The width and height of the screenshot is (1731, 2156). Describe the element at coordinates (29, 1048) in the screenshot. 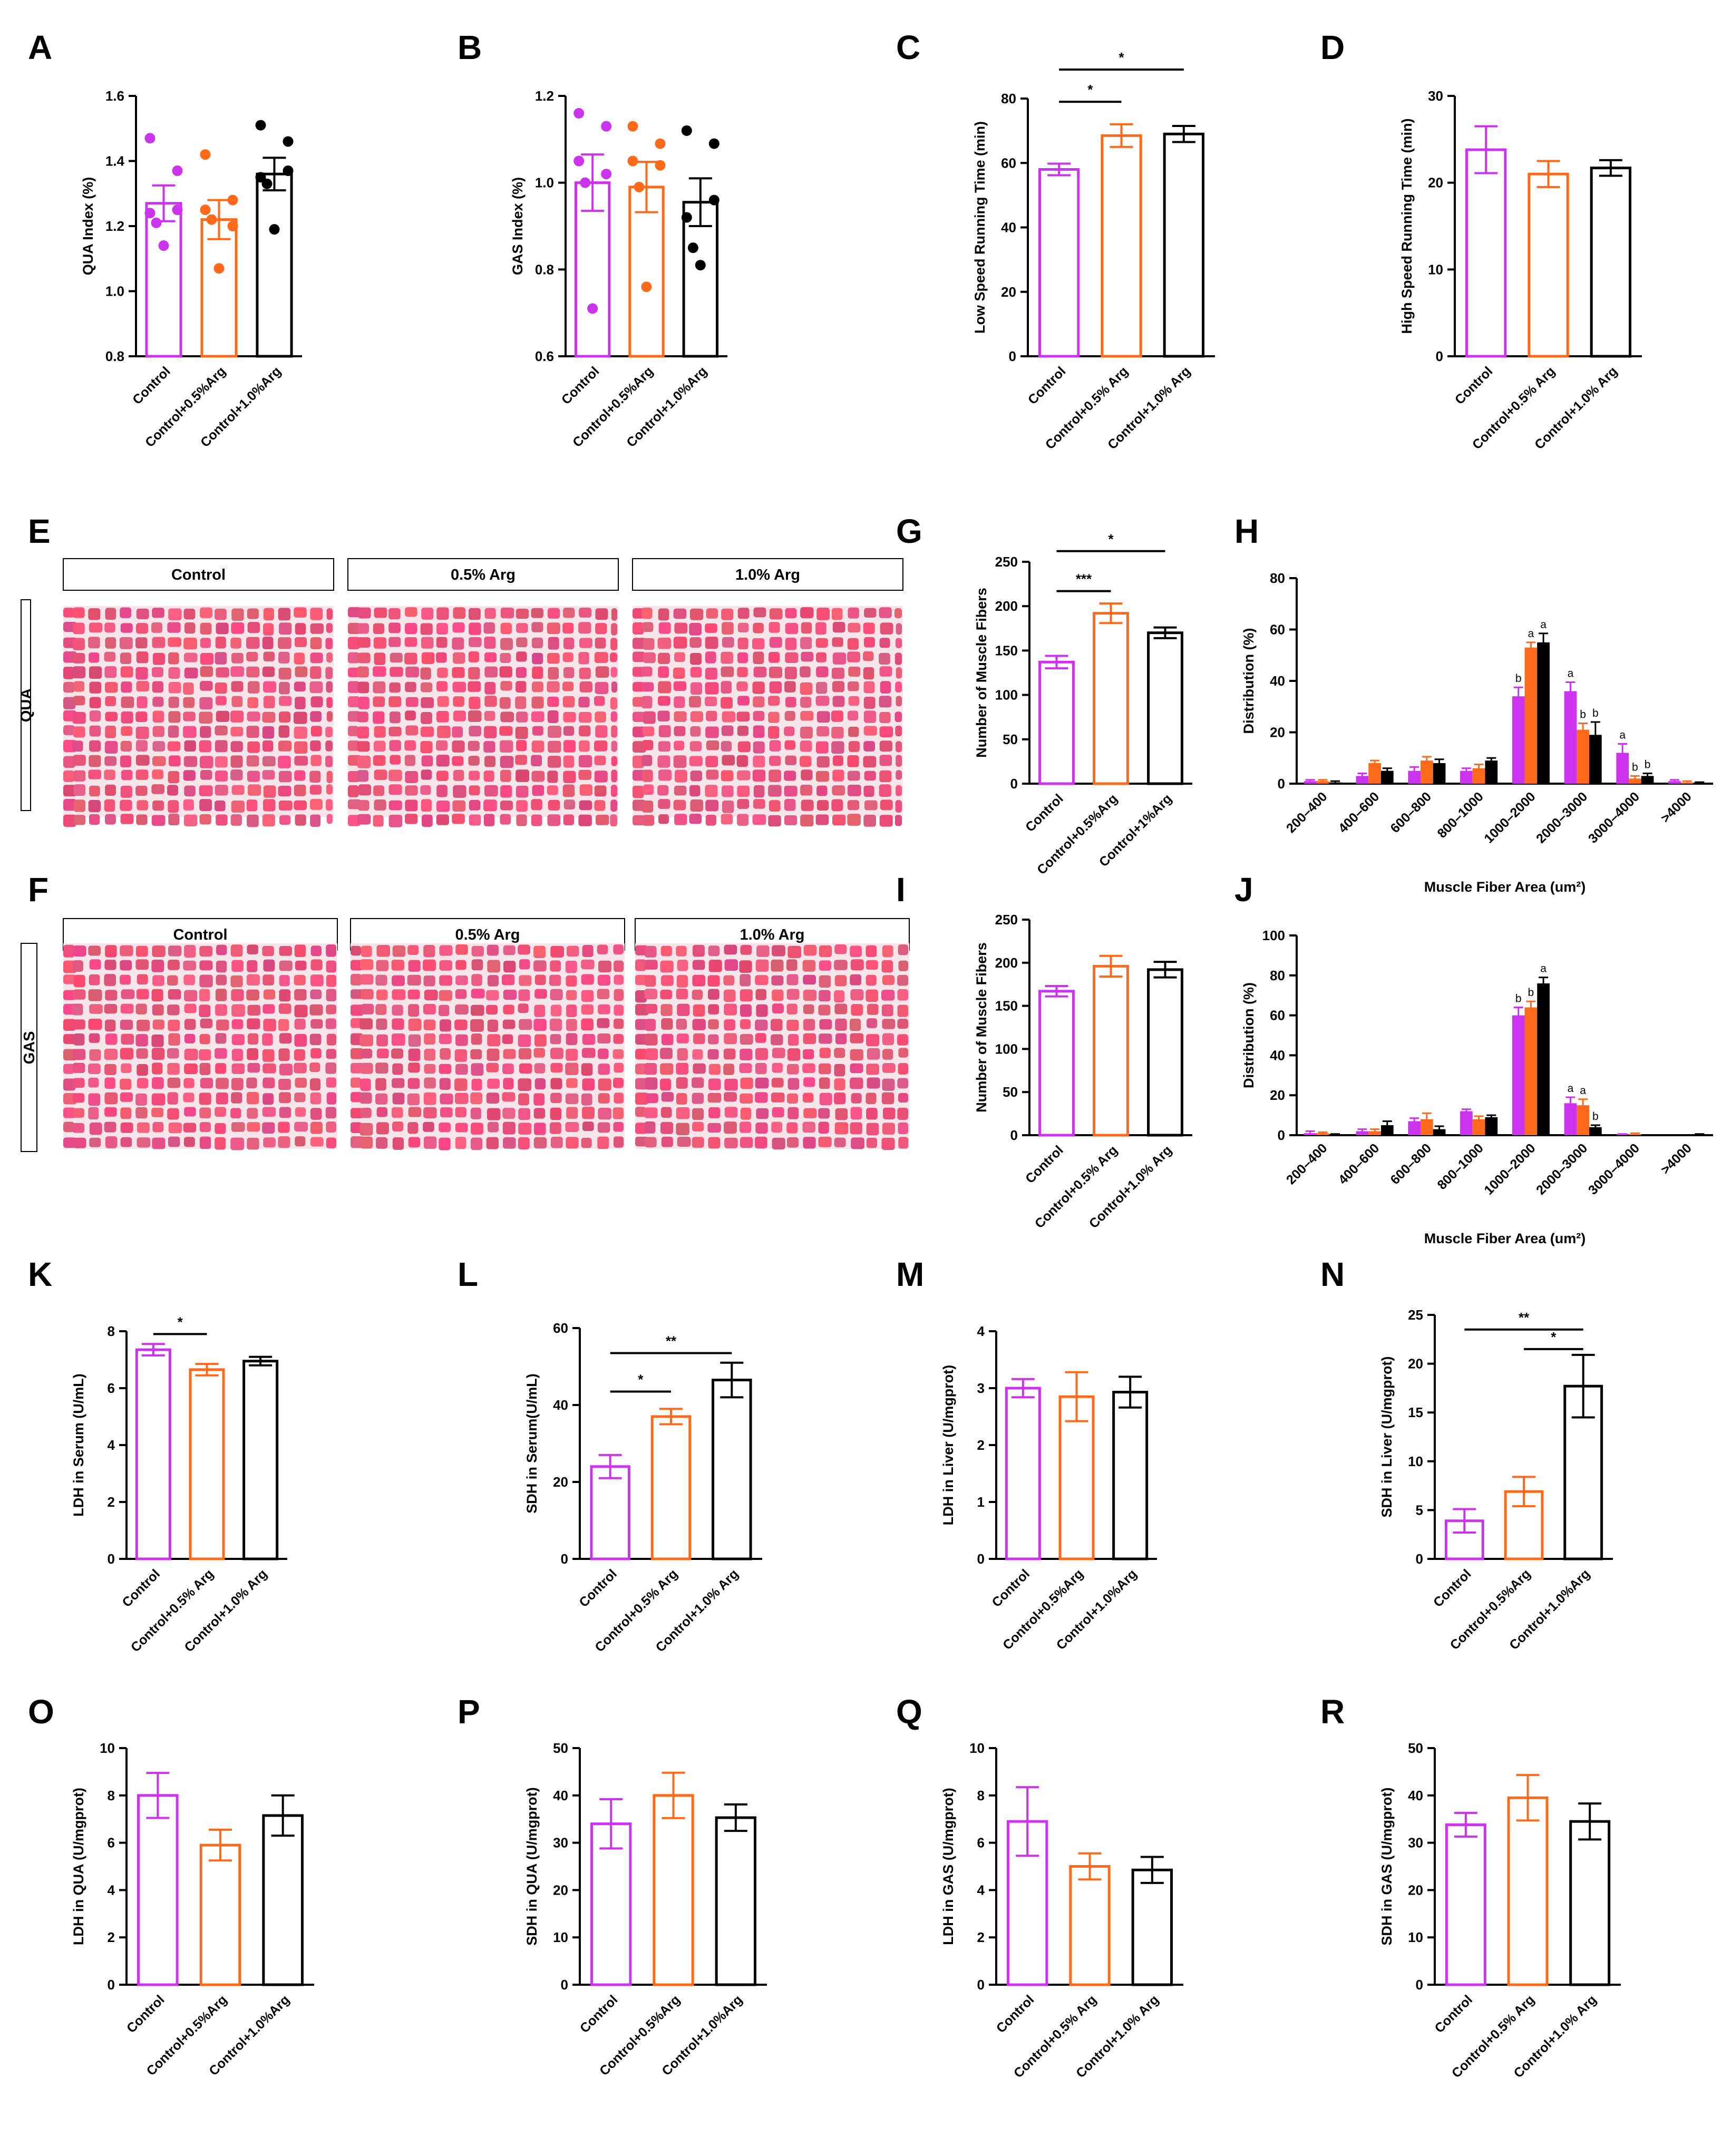

I see `row-label: GAS` at that location.